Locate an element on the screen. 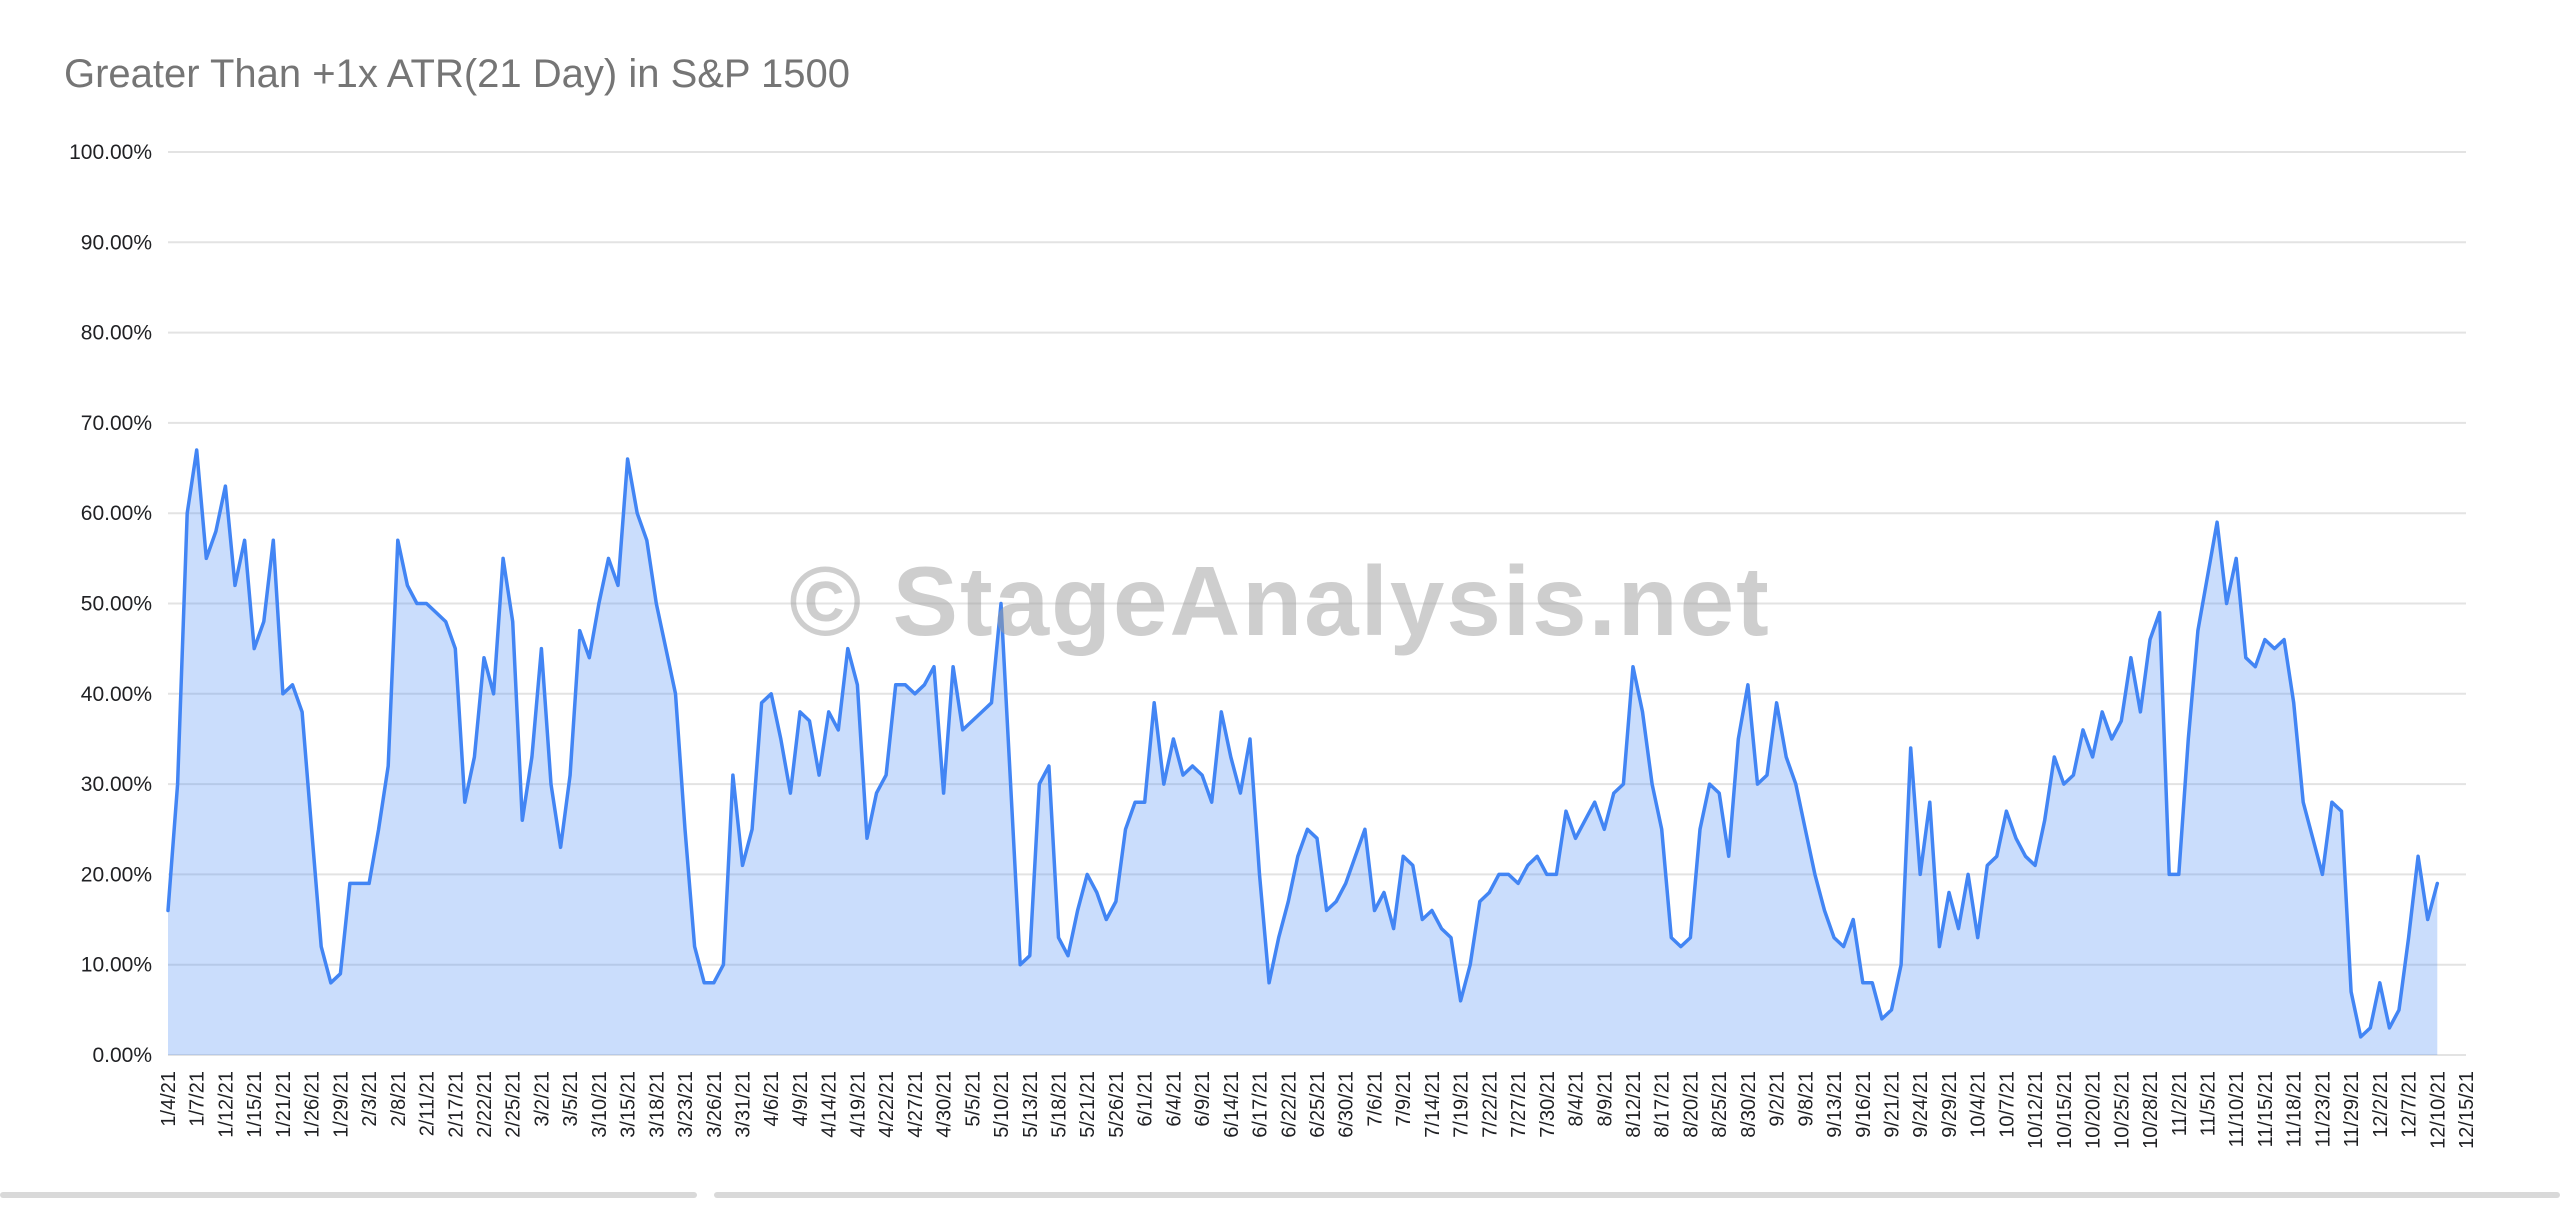 This screenshot has width=2560, height=1218. x-tick-label: 3/23/21 is located at coordinates (686, 1104).